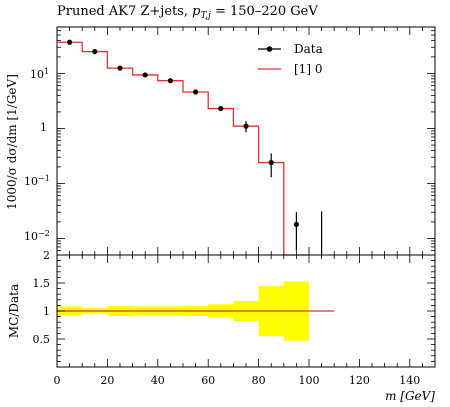 The height and width of the screenshot is (407, 450). Describe the element at coordinates (269, 49) in the screenshot. I see `legend-data-marker` at that location.